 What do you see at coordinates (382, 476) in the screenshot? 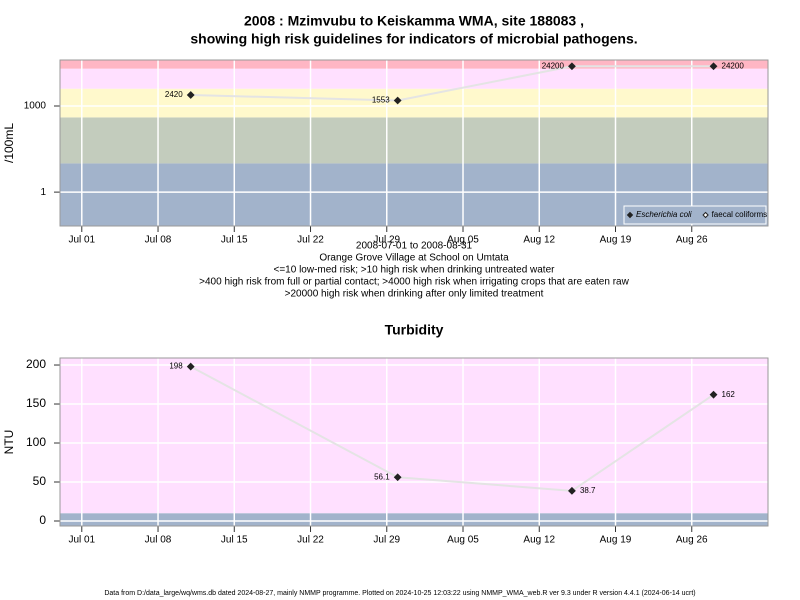
I see `data-label: 56.1` at bounding box center [382, 476].